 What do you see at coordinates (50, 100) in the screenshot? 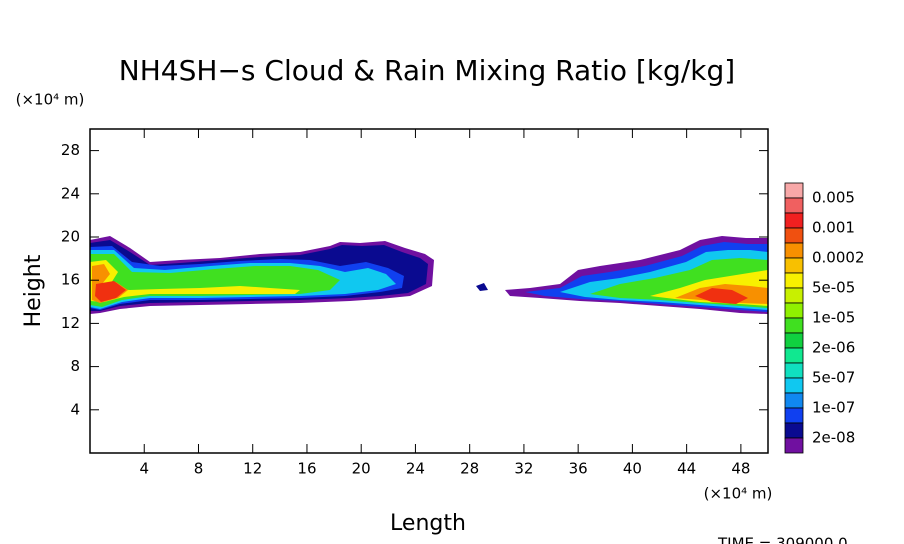
I see `y-unit: (×10⁴ m)` at bounding box center [50, 100].